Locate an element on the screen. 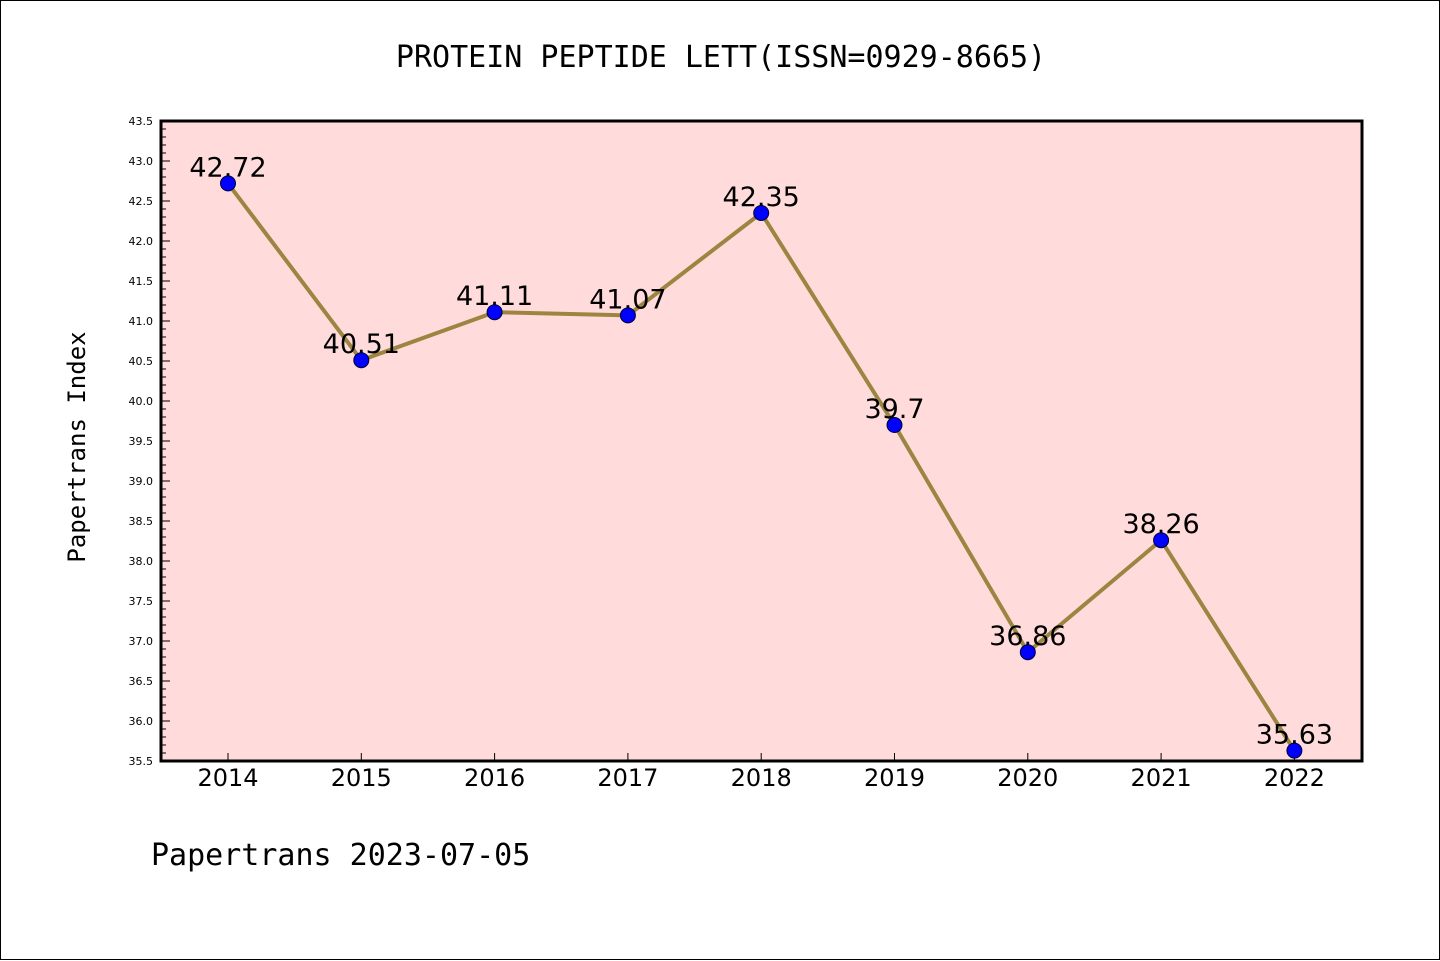 The image size is (1440, 961). y-tick-label: 38.5 is located at coordinates (141, 521).